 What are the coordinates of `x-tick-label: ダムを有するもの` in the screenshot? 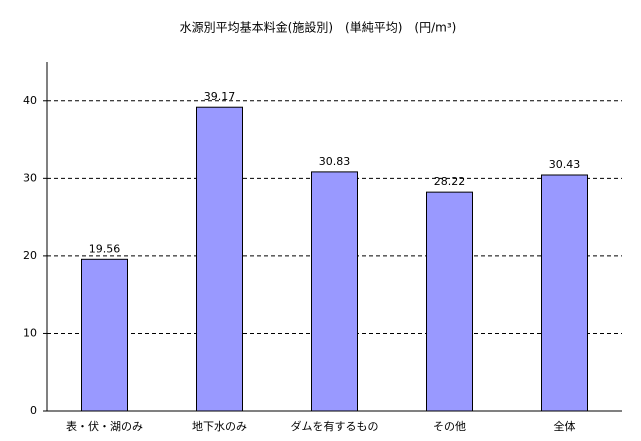 It's located at (335, 426).